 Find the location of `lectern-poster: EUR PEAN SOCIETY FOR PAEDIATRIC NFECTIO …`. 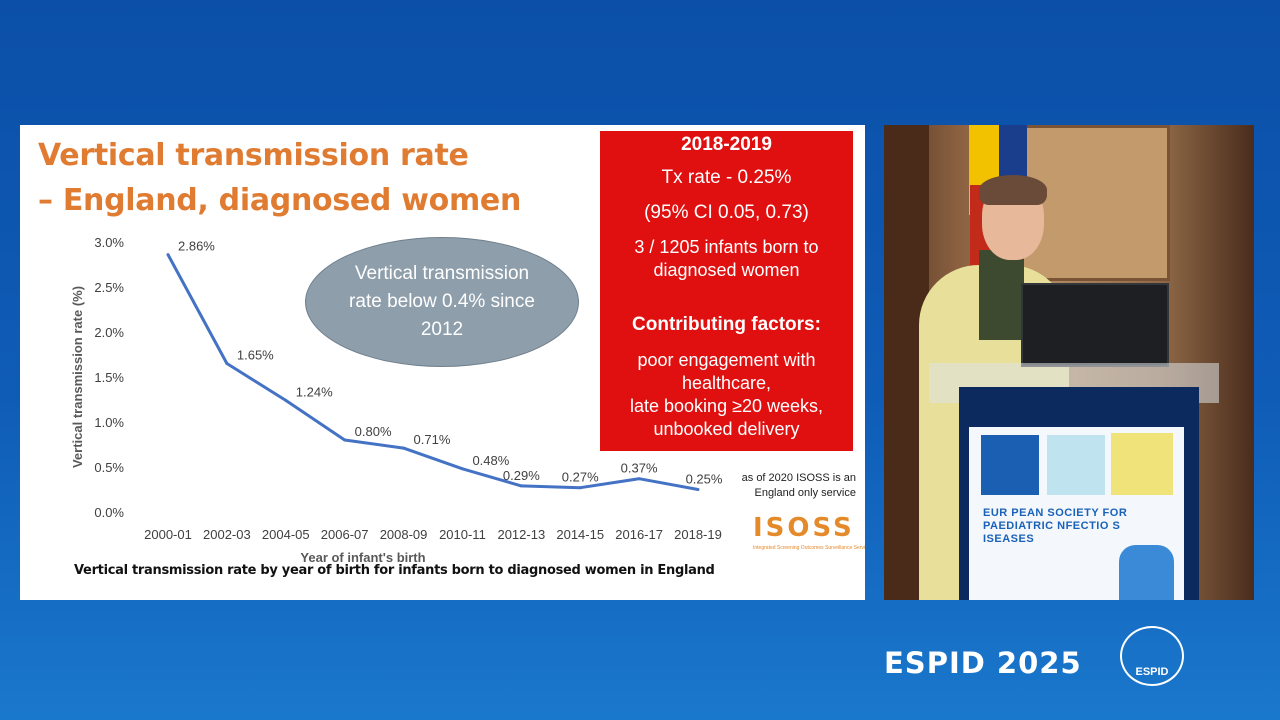

lectern-poster: EUR PEAN SOCIETY FOR PAEDIATRIC NFECTIO … is located at coordinates (1076, 513).